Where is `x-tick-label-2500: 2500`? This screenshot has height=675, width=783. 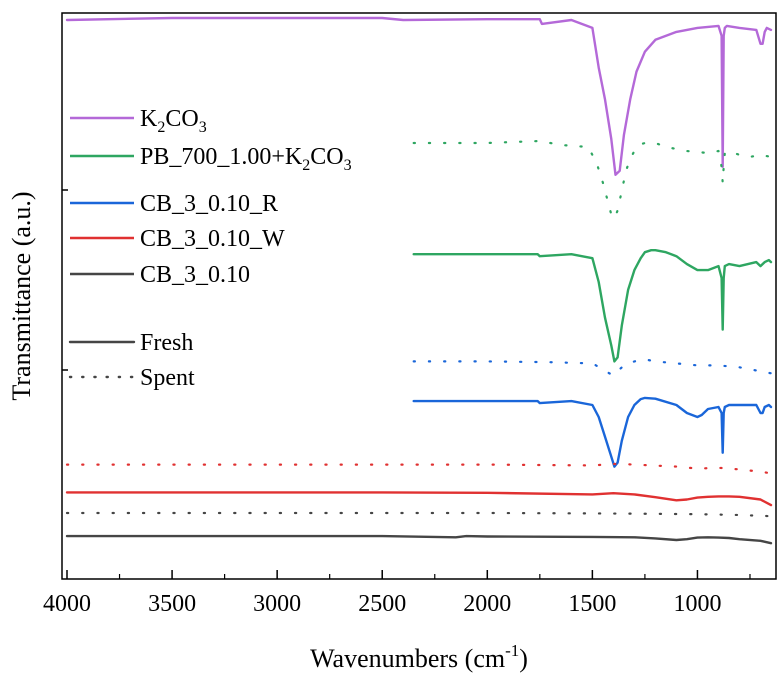
x-tick-label-2500: 2500 is located at coordinates (382, 604).